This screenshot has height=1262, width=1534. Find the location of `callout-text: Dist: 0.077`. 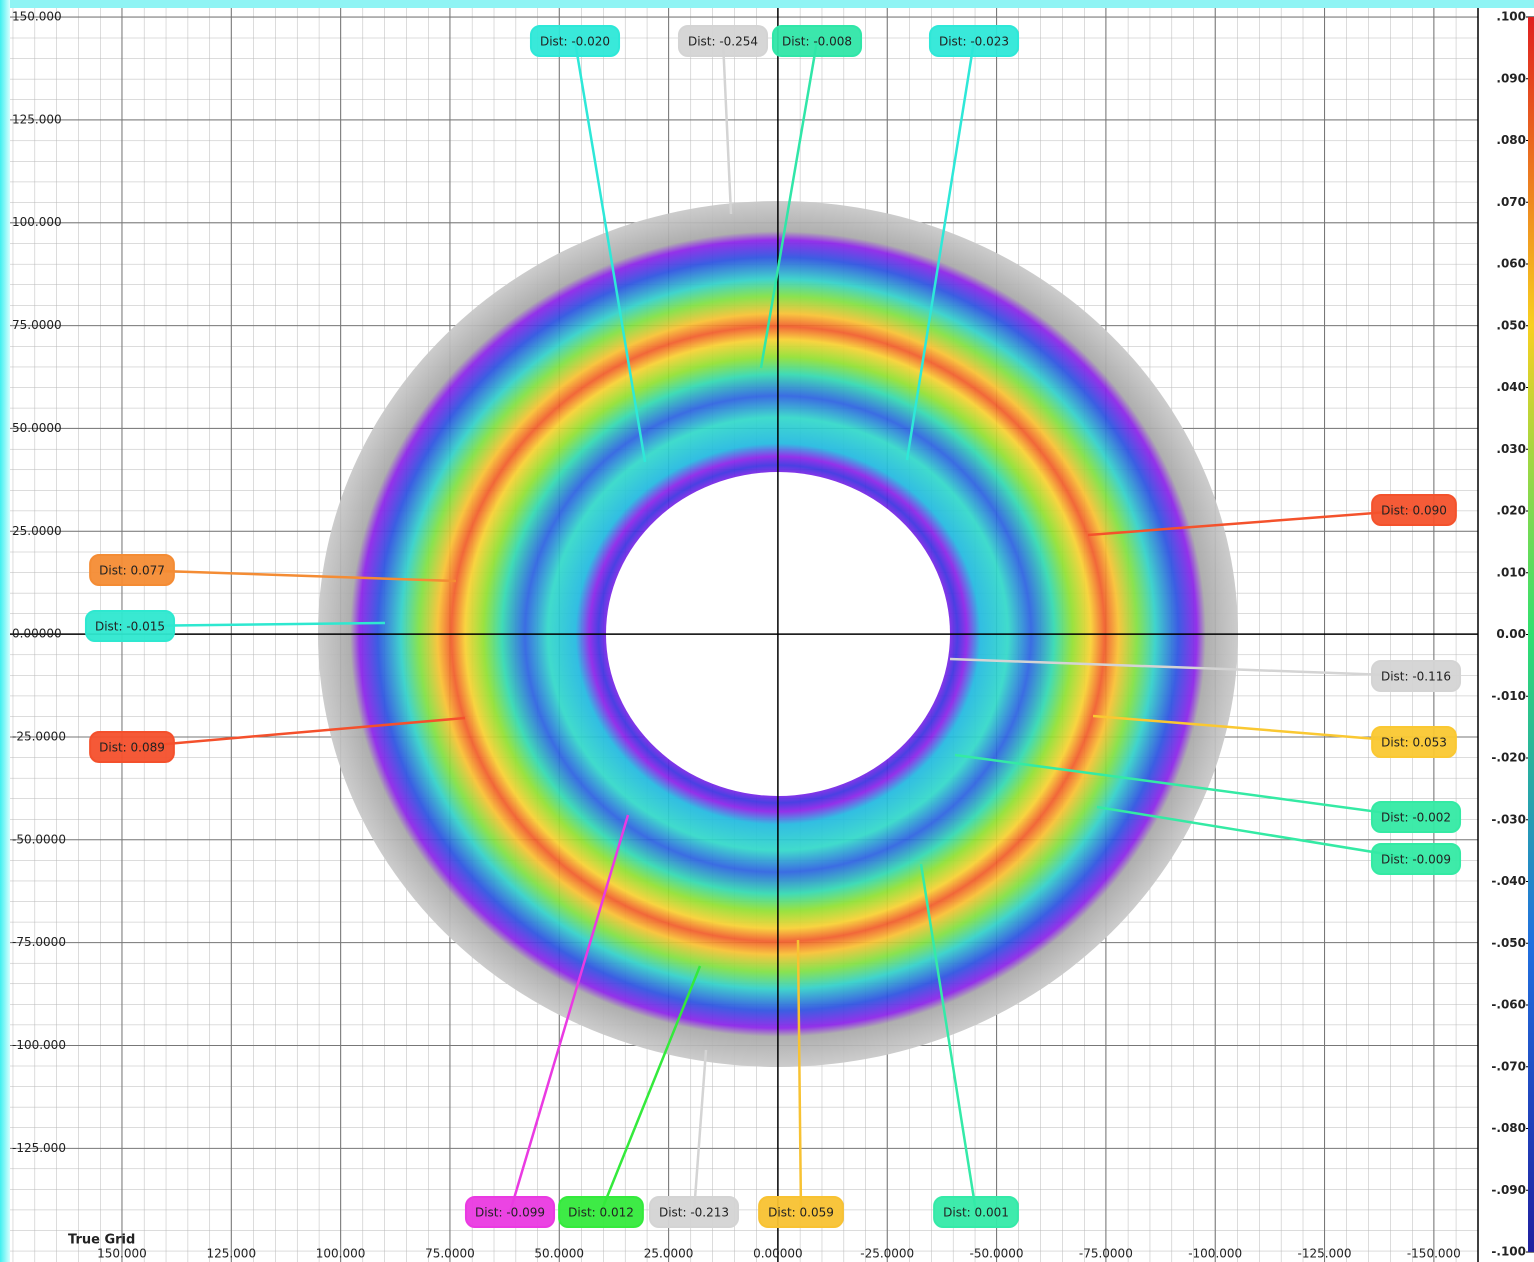

callout-text: Dist: 0.077 is located at coordinates (132, 571).